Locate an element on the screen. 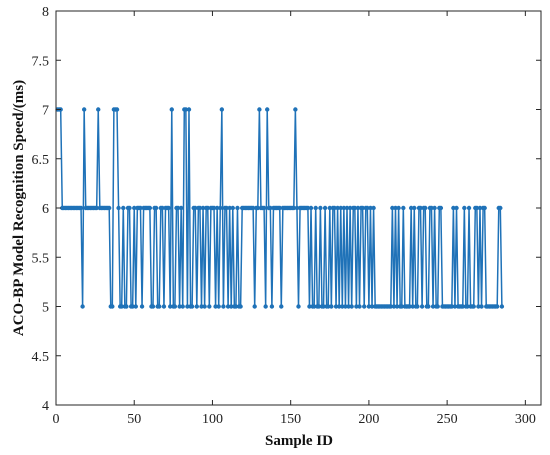 Image resolution: width=550 pixels, height=455 pixels. y-tick-label: 6.5 is located at coordinates (41, 160).